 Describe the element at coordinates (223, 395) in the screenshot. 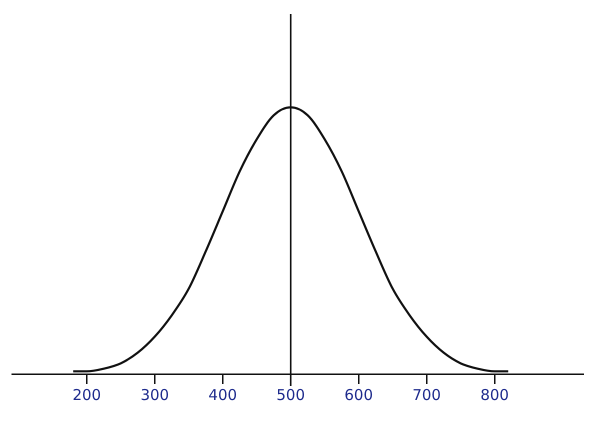

I see `x-tick-label: 400` at that location.